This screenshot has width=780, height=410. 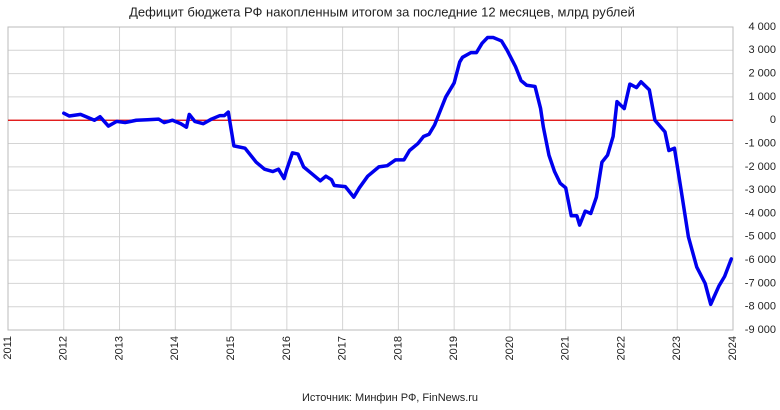 I want to click on x-tick-label: 2018, so click(x=398, y=348).